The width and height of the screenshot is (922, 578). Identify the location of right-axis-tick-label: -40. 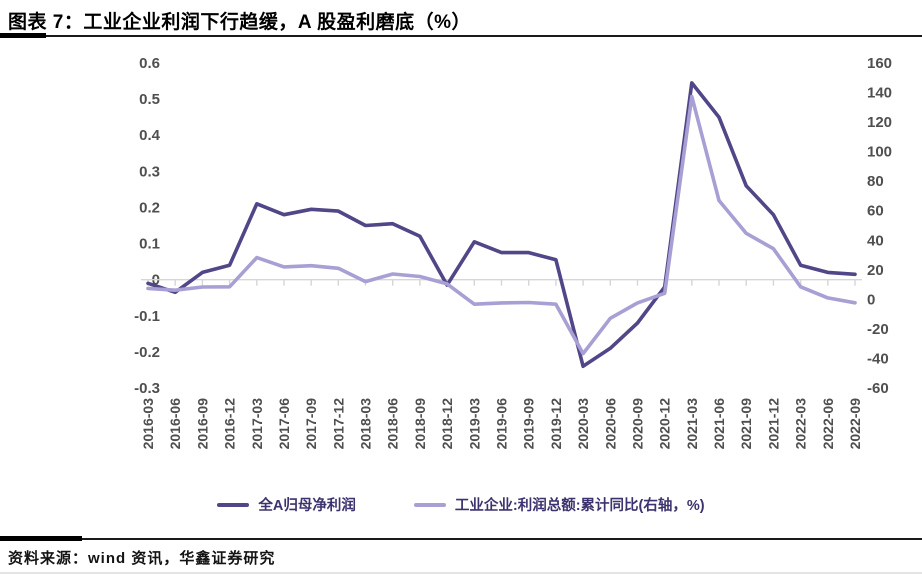
(878, 359).